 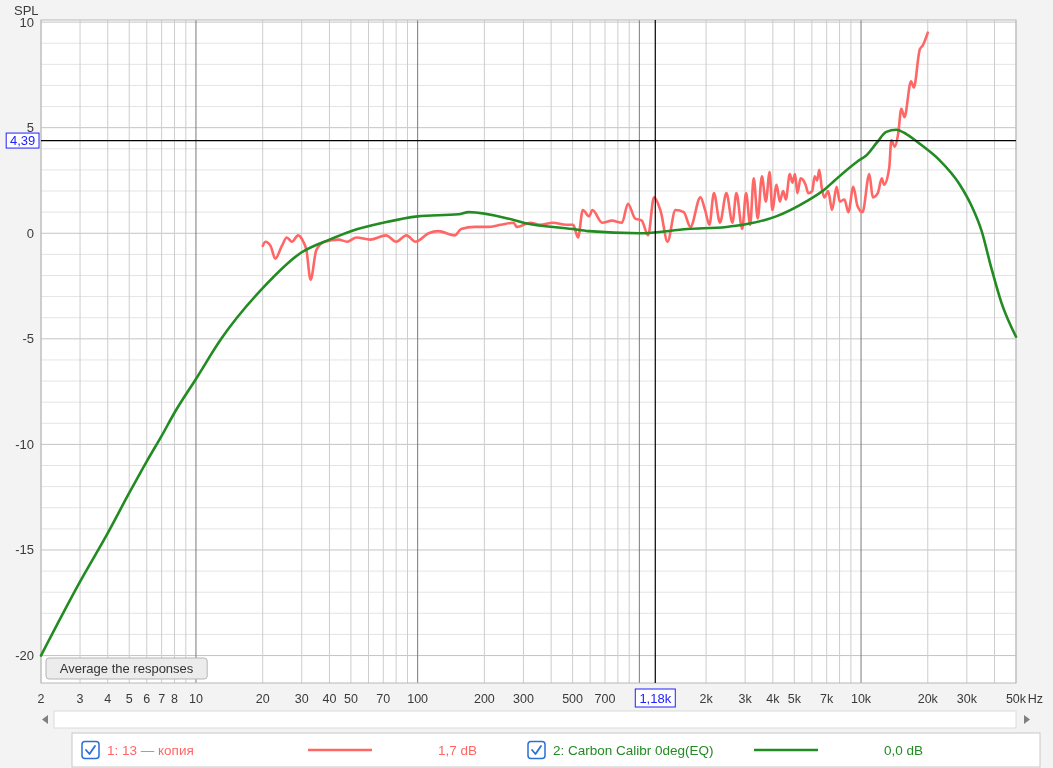 I want to click on x-tick-label: 8, so click(x=174, y=698).